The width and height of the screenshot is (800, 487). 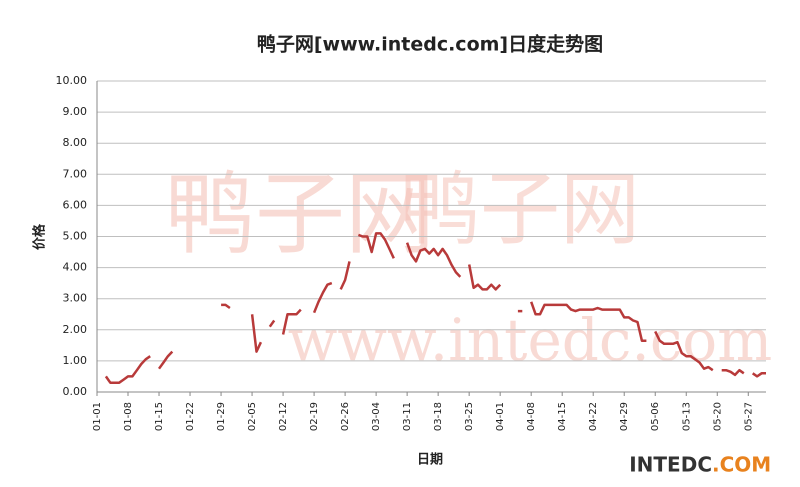 What do you see at coordinates (438, 416) in the screenshot?
I see `x-tick-label: 03-18` at bounding box center [438, 416].